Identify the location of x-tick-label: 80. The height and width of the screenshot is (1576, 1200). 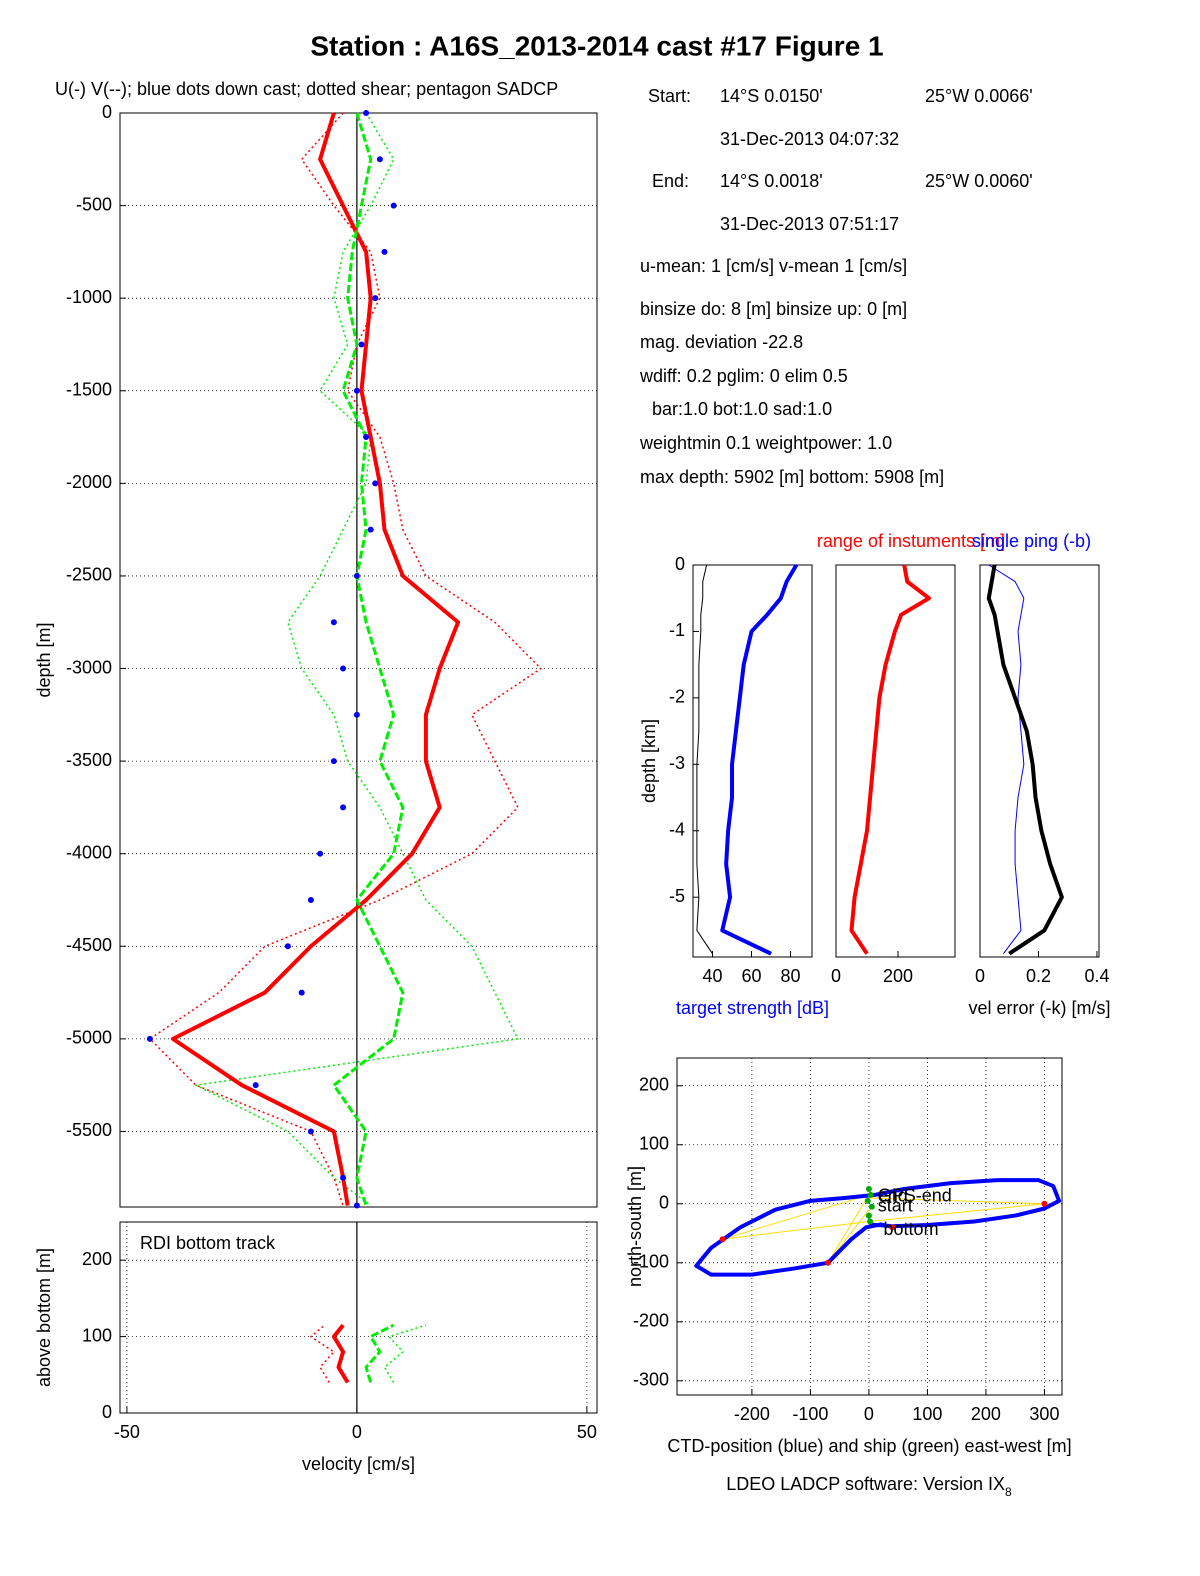
(791, 976).